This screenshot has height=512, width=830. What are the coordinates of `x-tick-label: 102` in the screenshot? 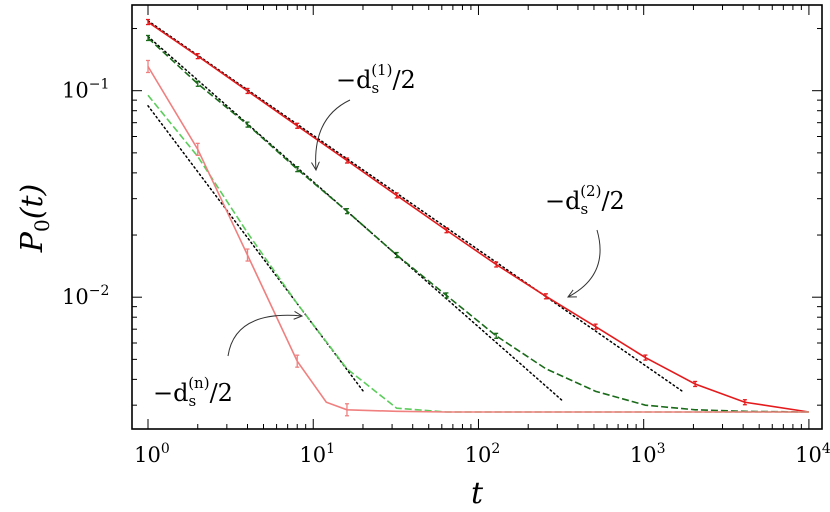 It's located at (483, 454).